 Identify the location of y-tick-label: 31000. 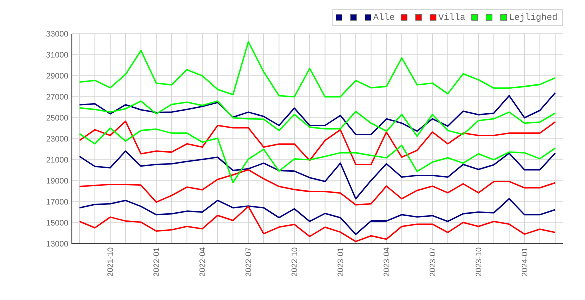
(57, 55).